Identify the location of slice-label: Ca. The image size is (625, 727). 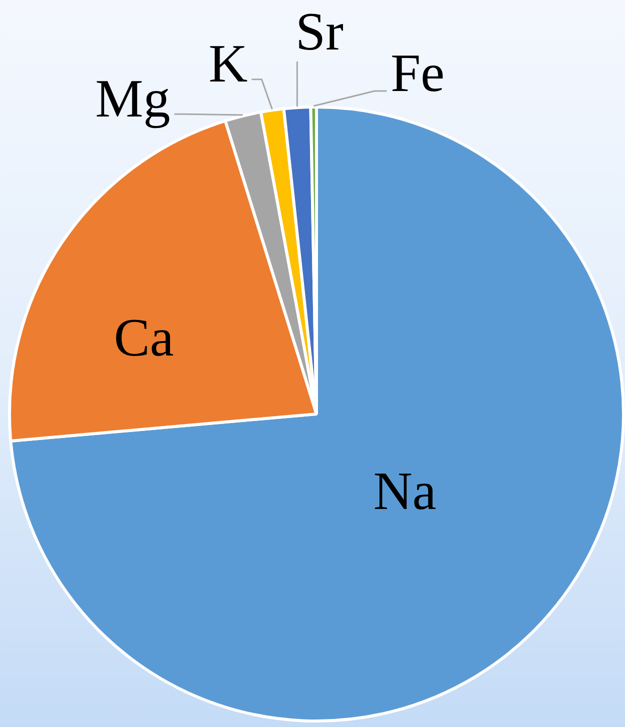
(144, 337).